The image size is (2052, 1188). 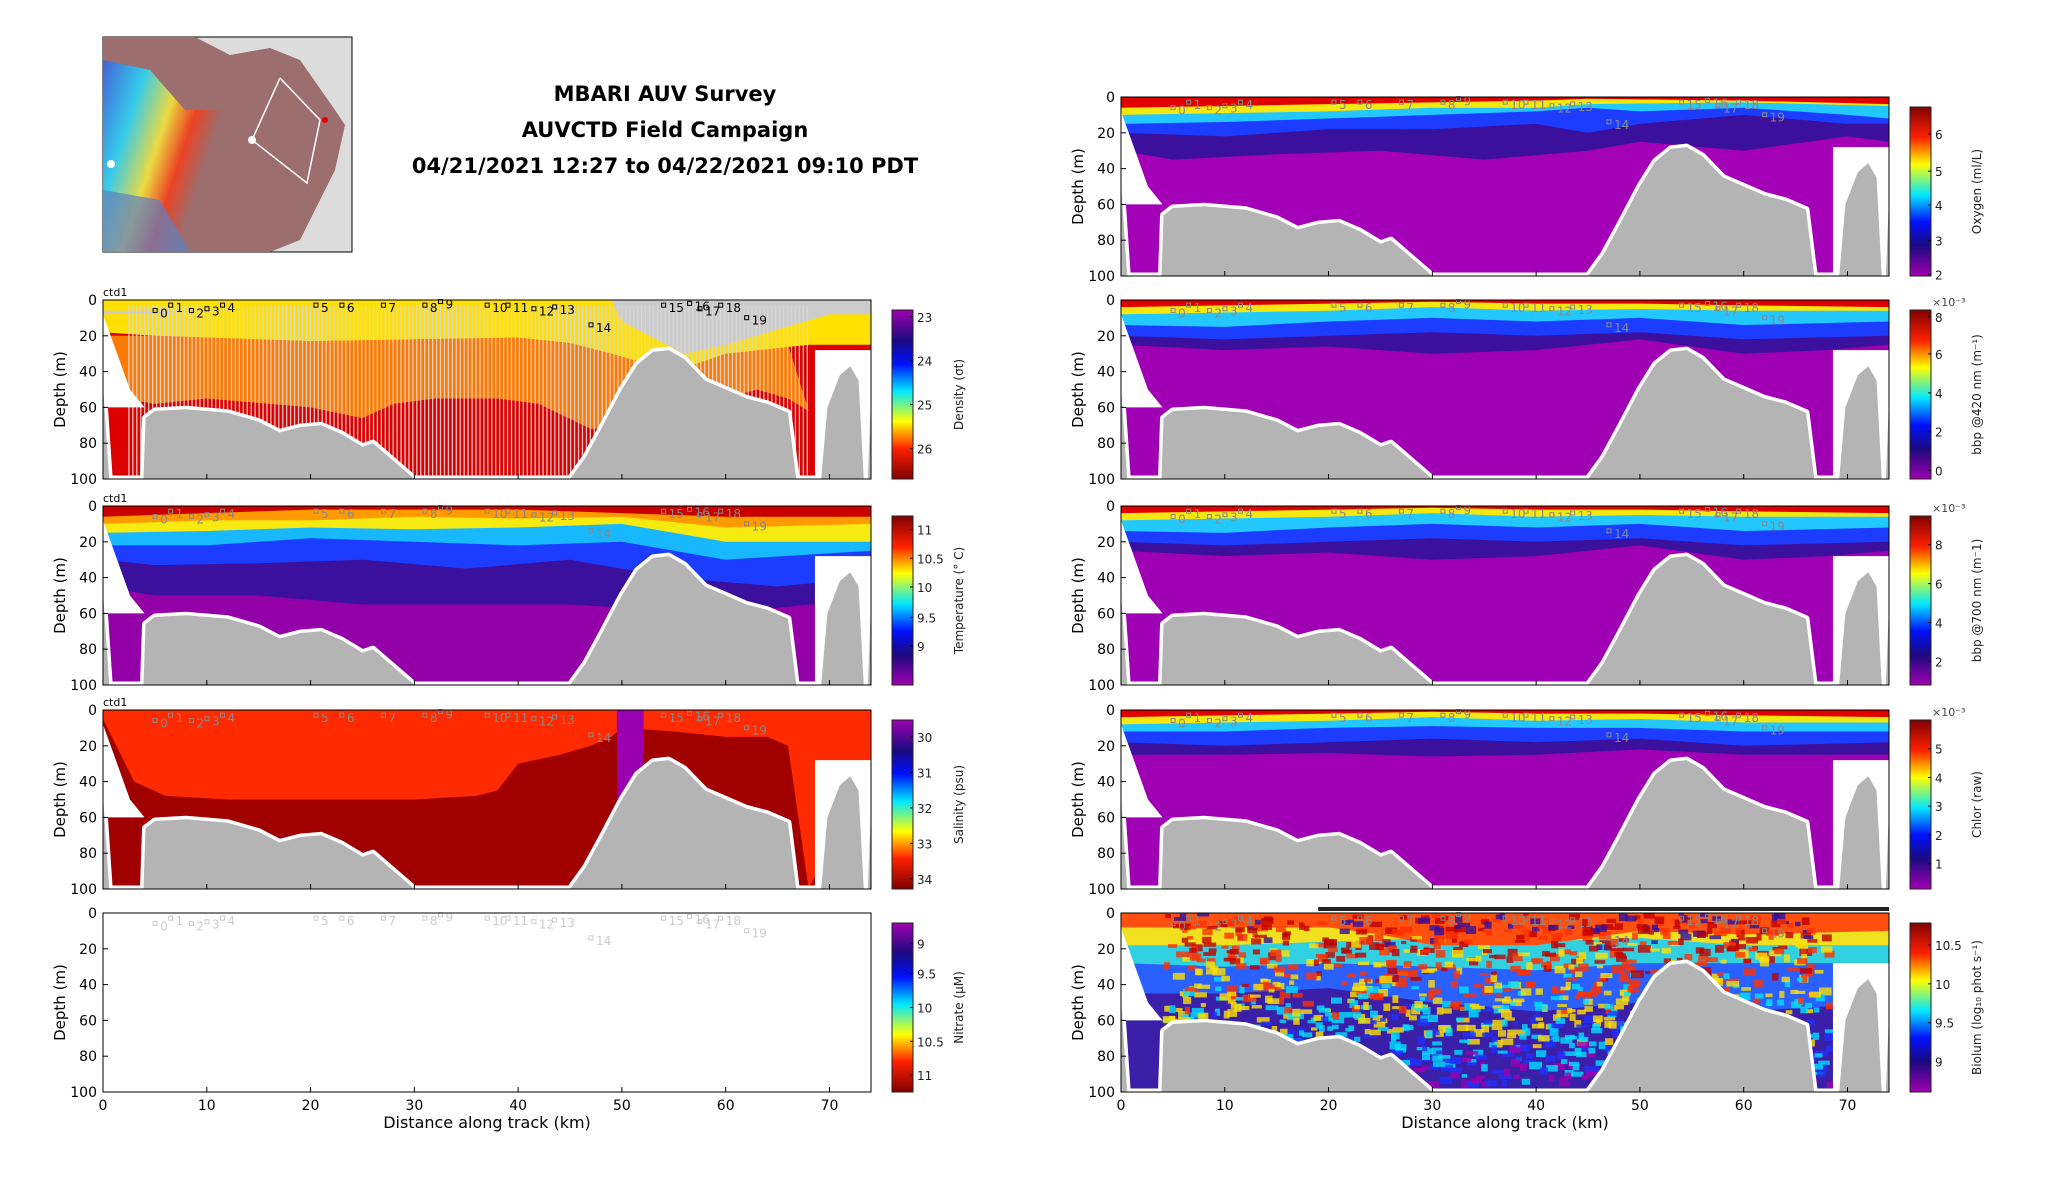 What do you see at coordinates (1730, 312) in the screenshot?
I see `station-label: 17` at bounding box center [1730, 312].